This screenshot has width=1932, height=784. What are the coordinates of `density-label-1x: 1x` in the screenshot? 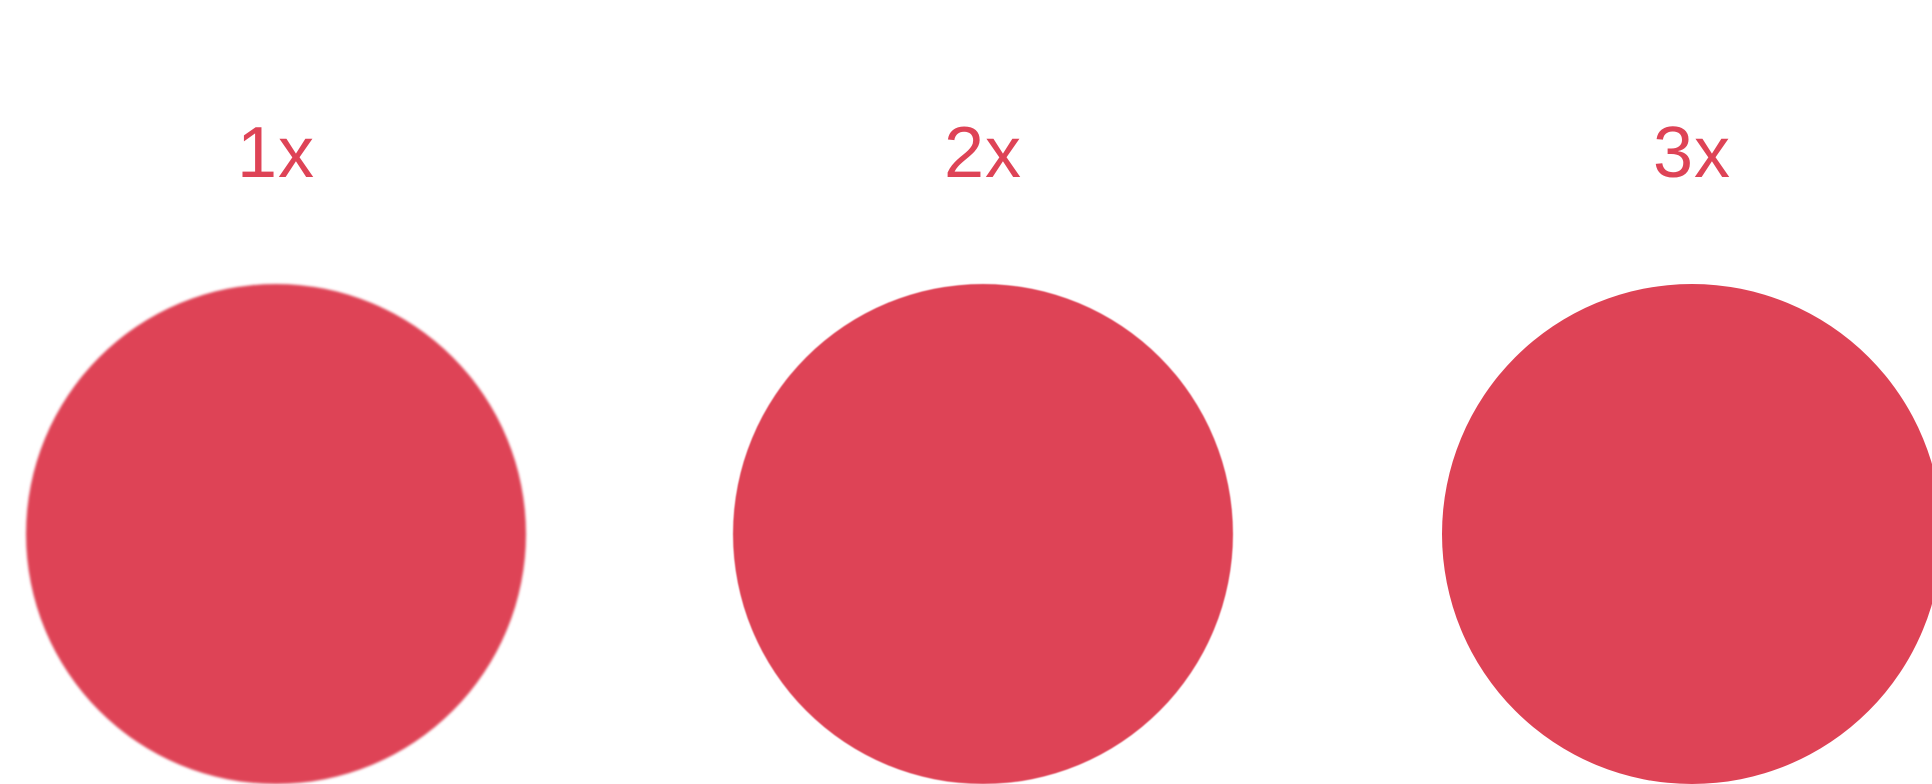 It's located at (276, 153).